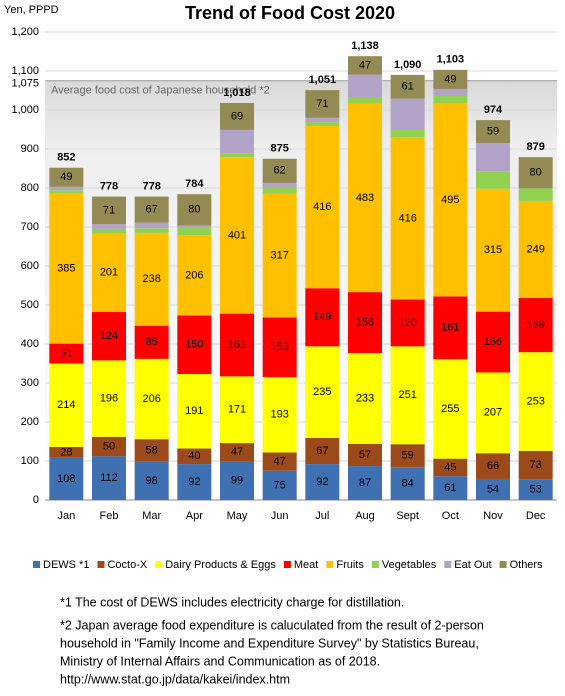 The height and width of the screenshot is (696, 565). I want to click on y-tick-label: 1,075, so click(25, 84).